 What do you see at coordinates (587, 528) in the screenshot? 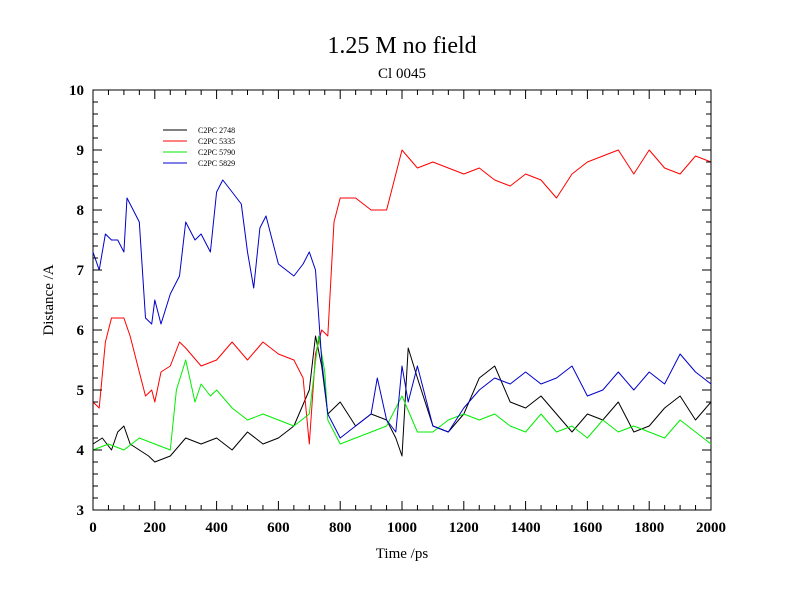
I see `x-tick-label: 1600` at bounding box center [587, 528].